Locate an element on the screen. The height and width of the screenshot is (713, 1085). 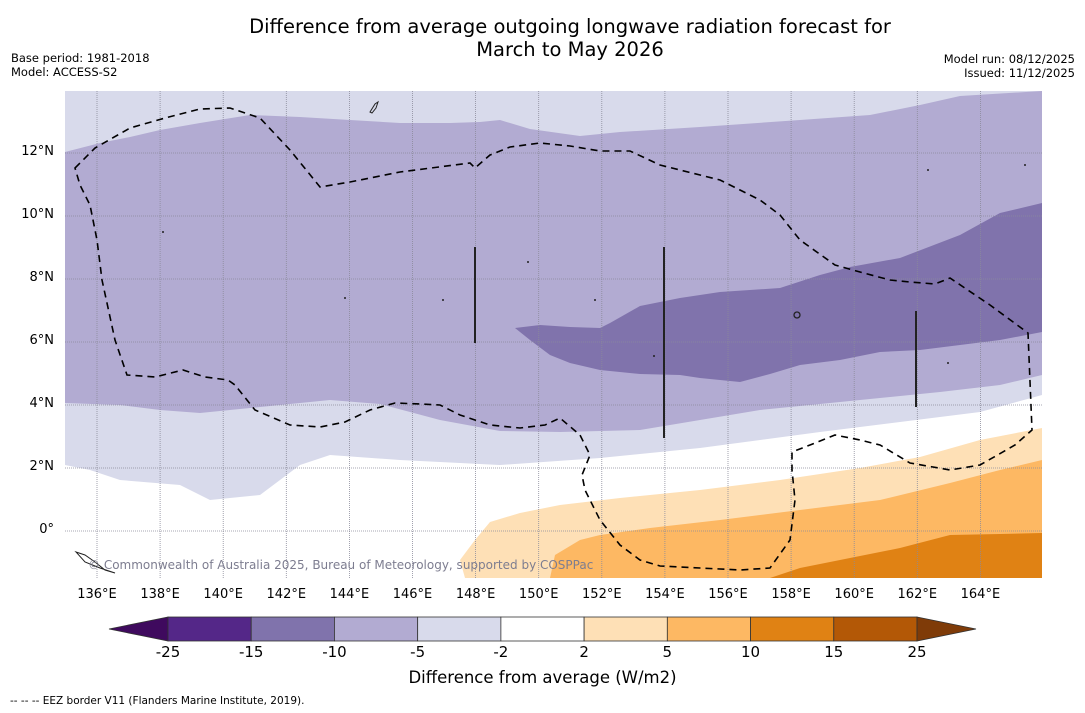
colorbar-tick-label: -2 is located at coordinates (501, 652).